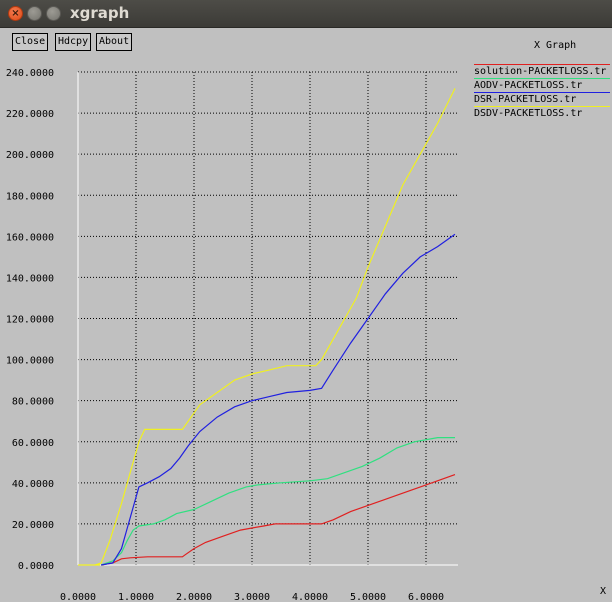 The image size is (612, 602). What do you see at coordinates (194, 597) in the screenshot?
I see `x-tick-label: 2.0000` at bounding box center [194, 597].